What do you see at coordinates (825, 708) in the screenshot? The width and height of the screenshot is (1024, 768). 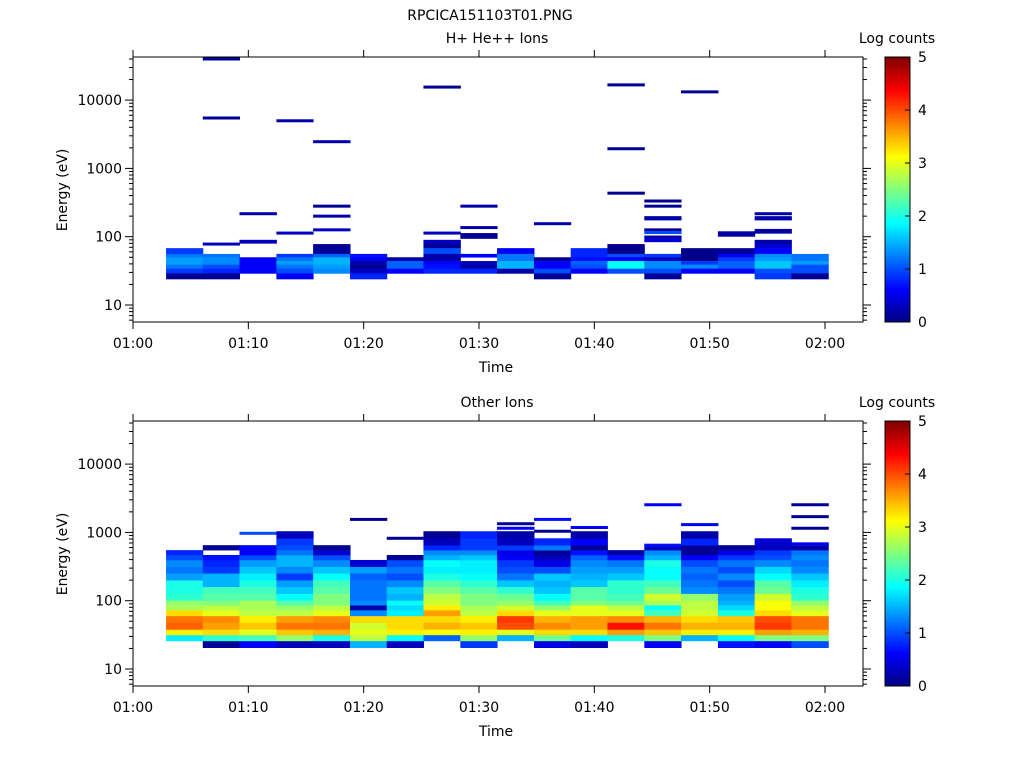 I see `x-tick-label: 02:00` at bounding box center [825, 708].